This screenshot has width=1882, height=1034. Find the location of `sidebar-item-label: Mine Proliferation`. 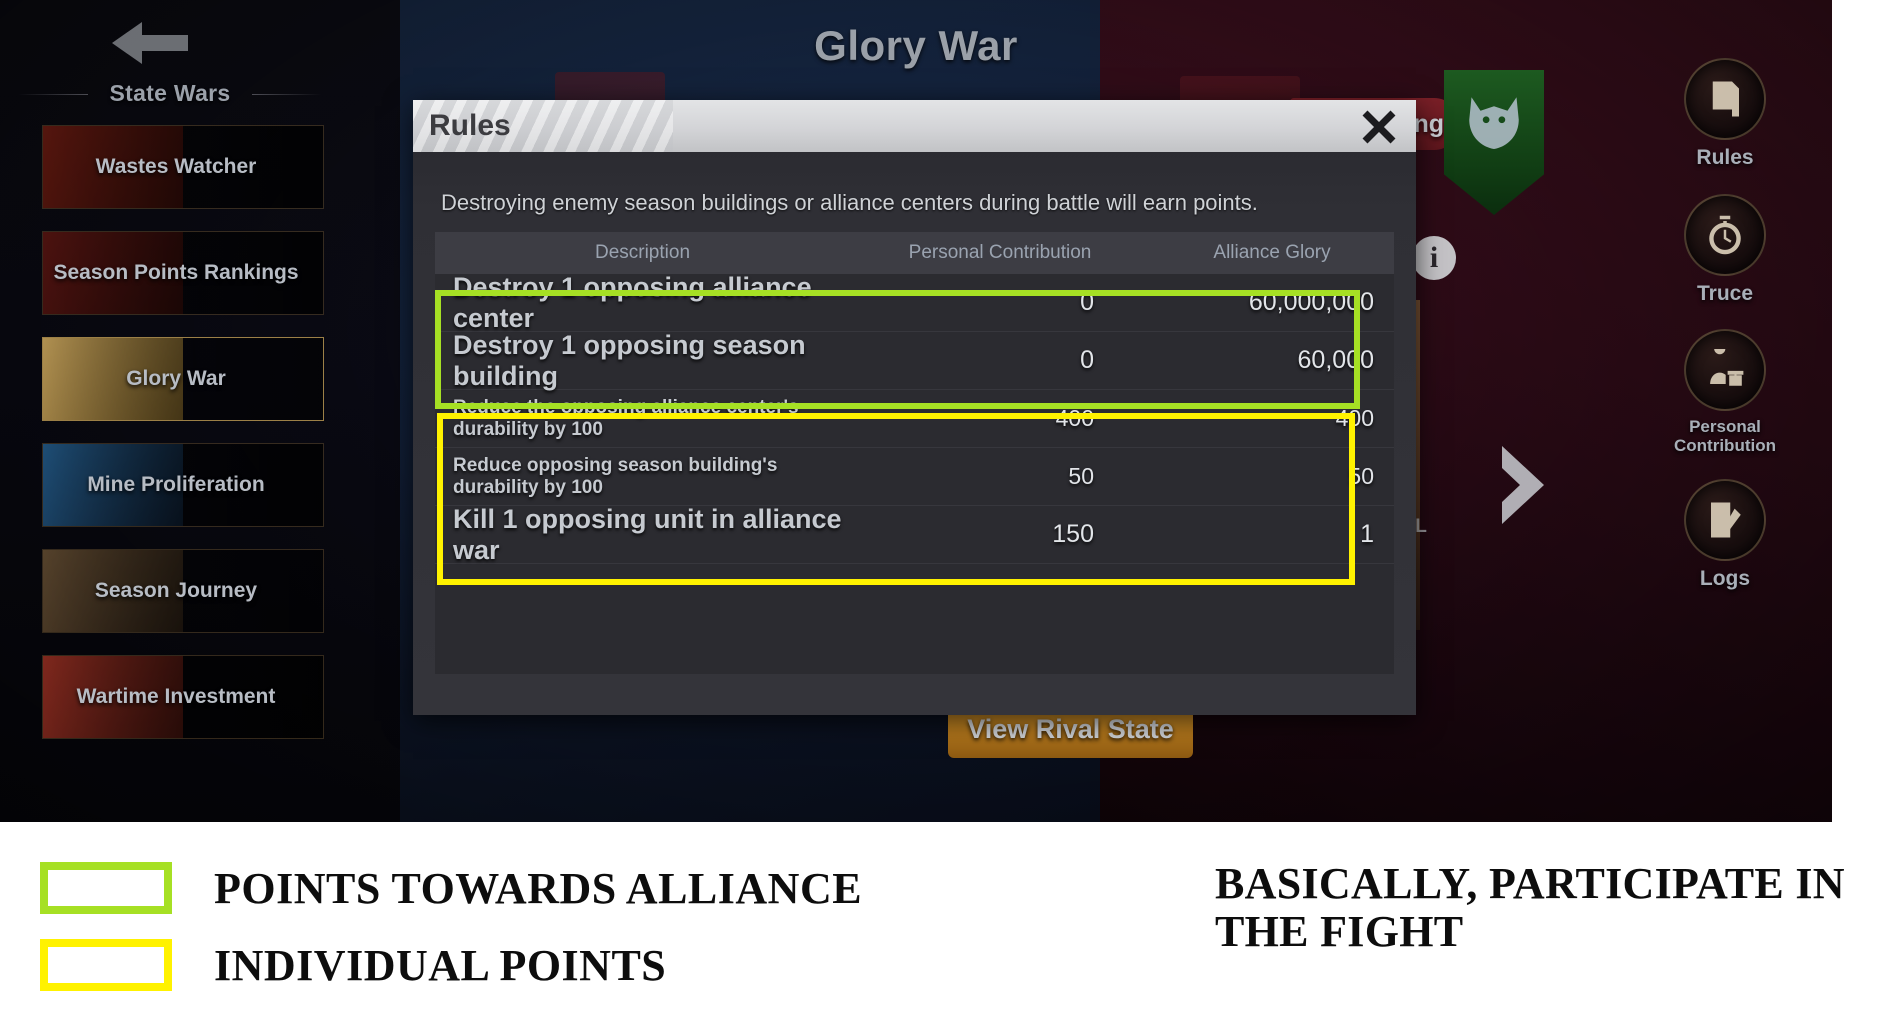

sidebar-item-label: Mine Proliferation is located at coordinates (176, 484).